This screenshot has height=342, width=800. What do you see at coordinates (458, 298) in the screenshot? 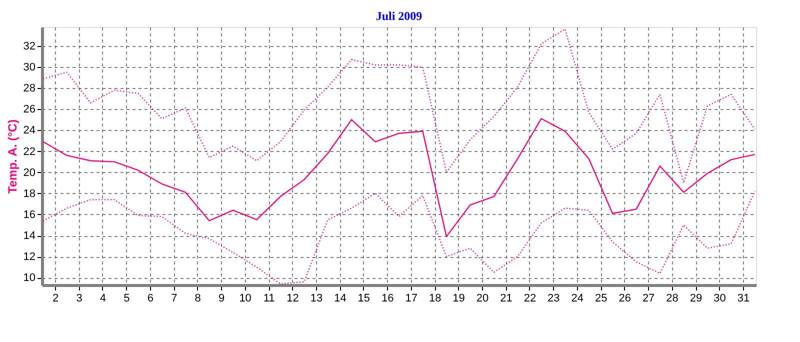
I see `x-tick-label: 19` at bounding box center [458, 298].